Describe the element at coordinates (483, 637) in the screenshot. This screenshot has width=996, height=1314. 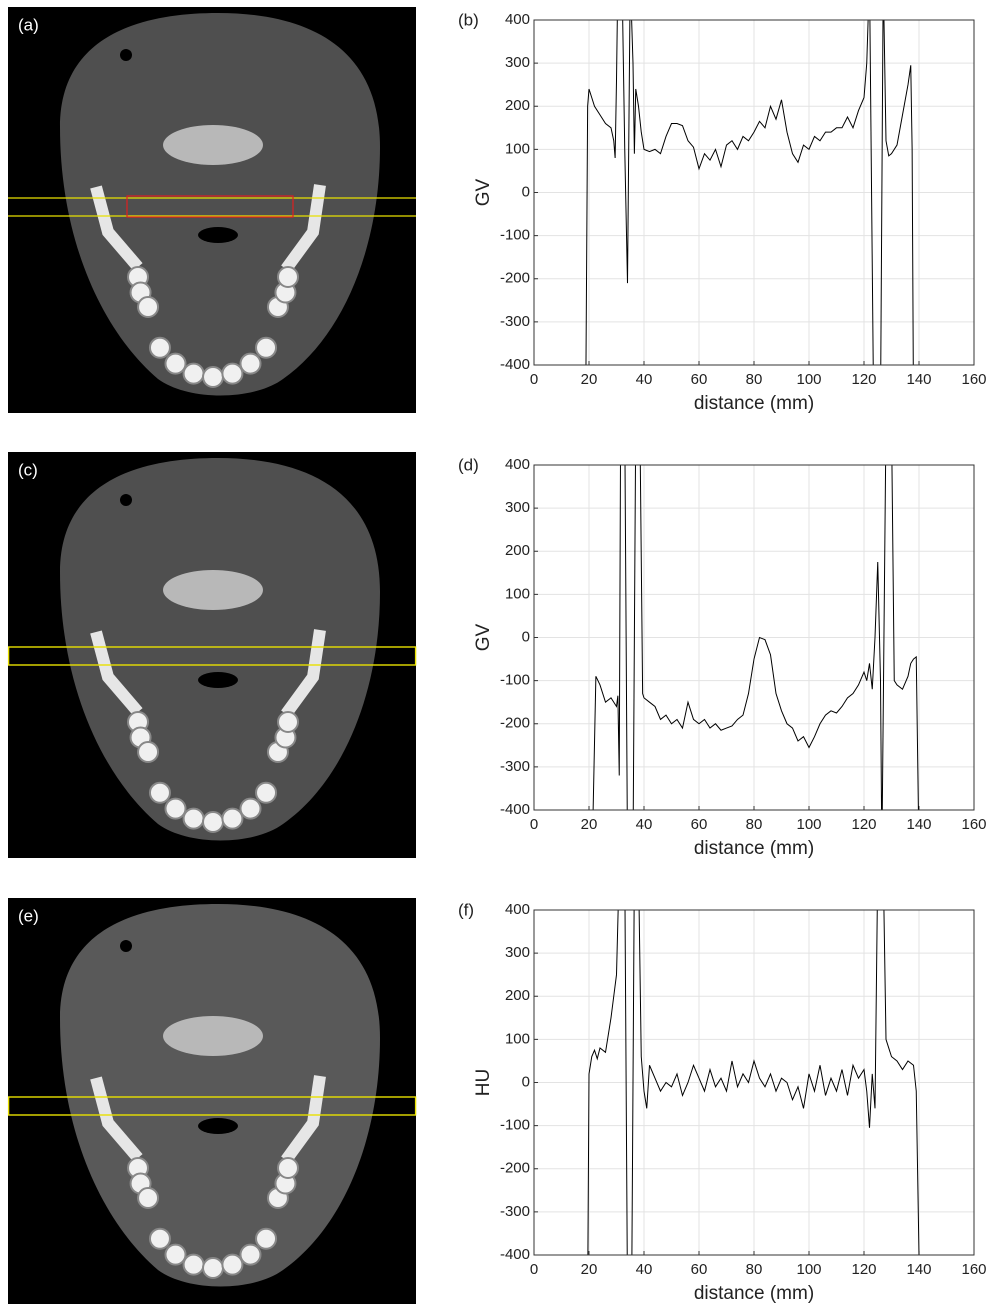
I see `y-axis-label: GV` at that location.